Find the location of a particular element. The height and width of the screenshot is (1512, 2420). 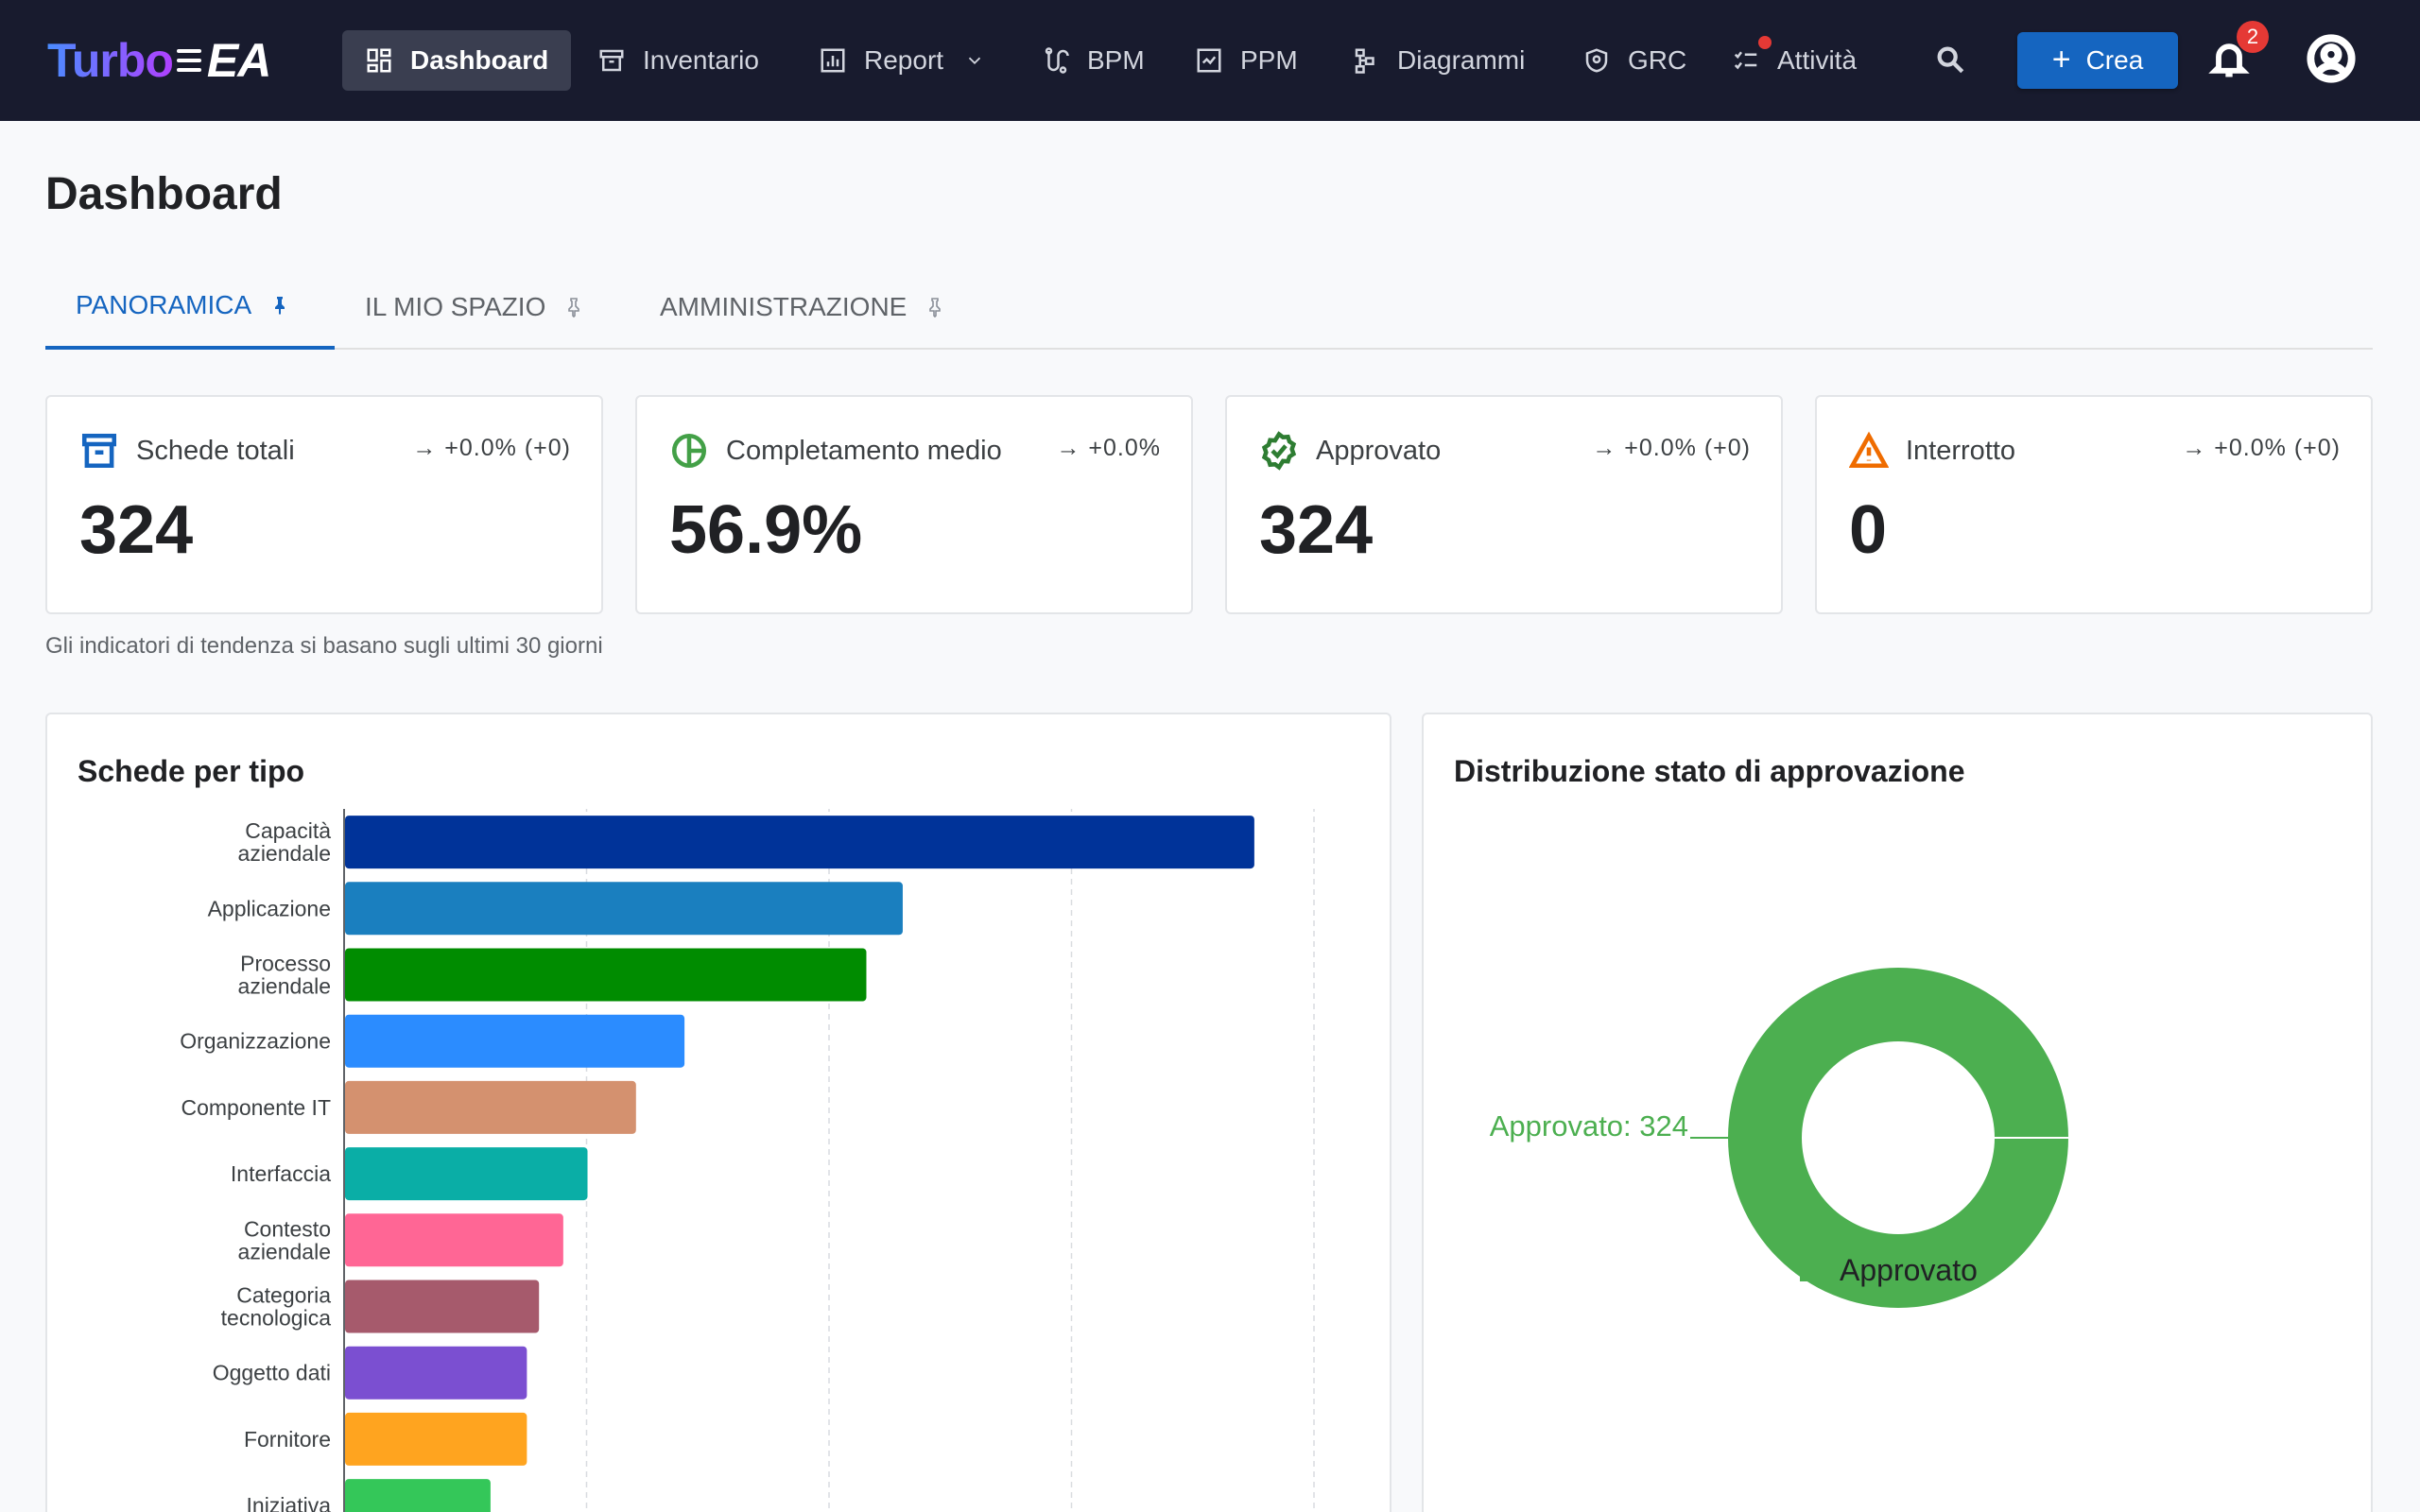

nav-diagrammi: Diagrammi is located at coordinates (1438, 60).